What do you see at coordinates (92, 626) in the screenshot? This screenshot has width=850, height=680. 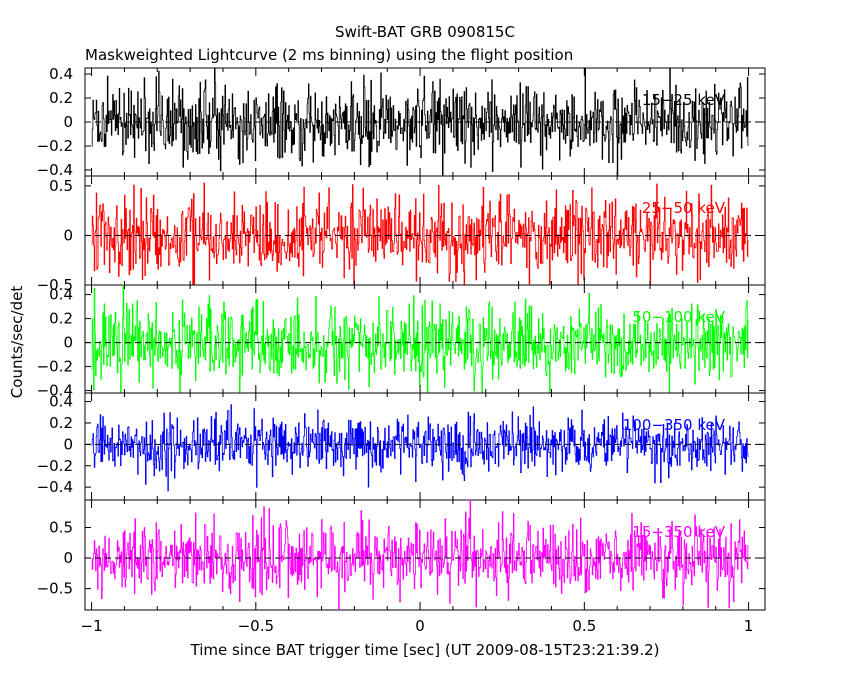 I see `x-tick-label: −1` at bounding box center [92, 626].